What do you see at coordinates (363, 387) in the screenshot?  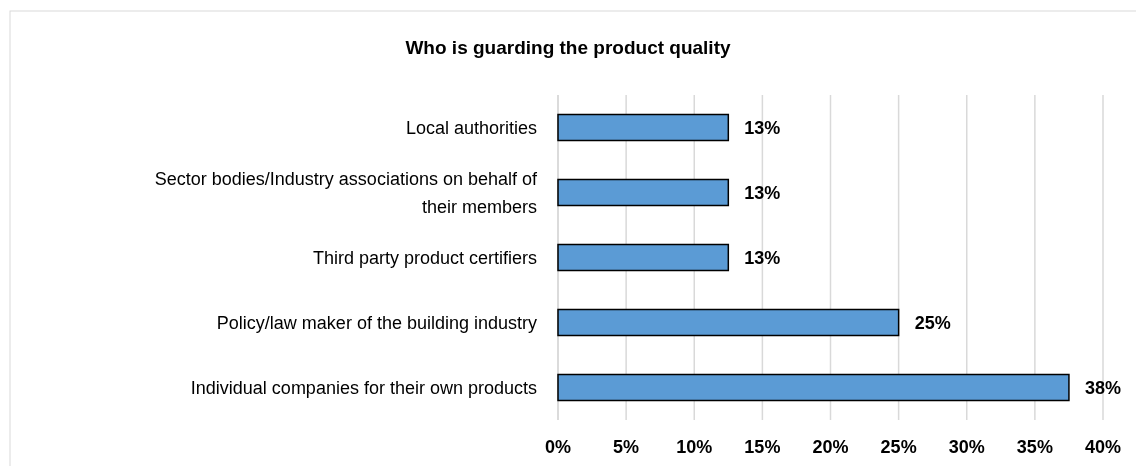 I see `y-tick-label: Individual companies for their own products` at bounding box center [363, 387].